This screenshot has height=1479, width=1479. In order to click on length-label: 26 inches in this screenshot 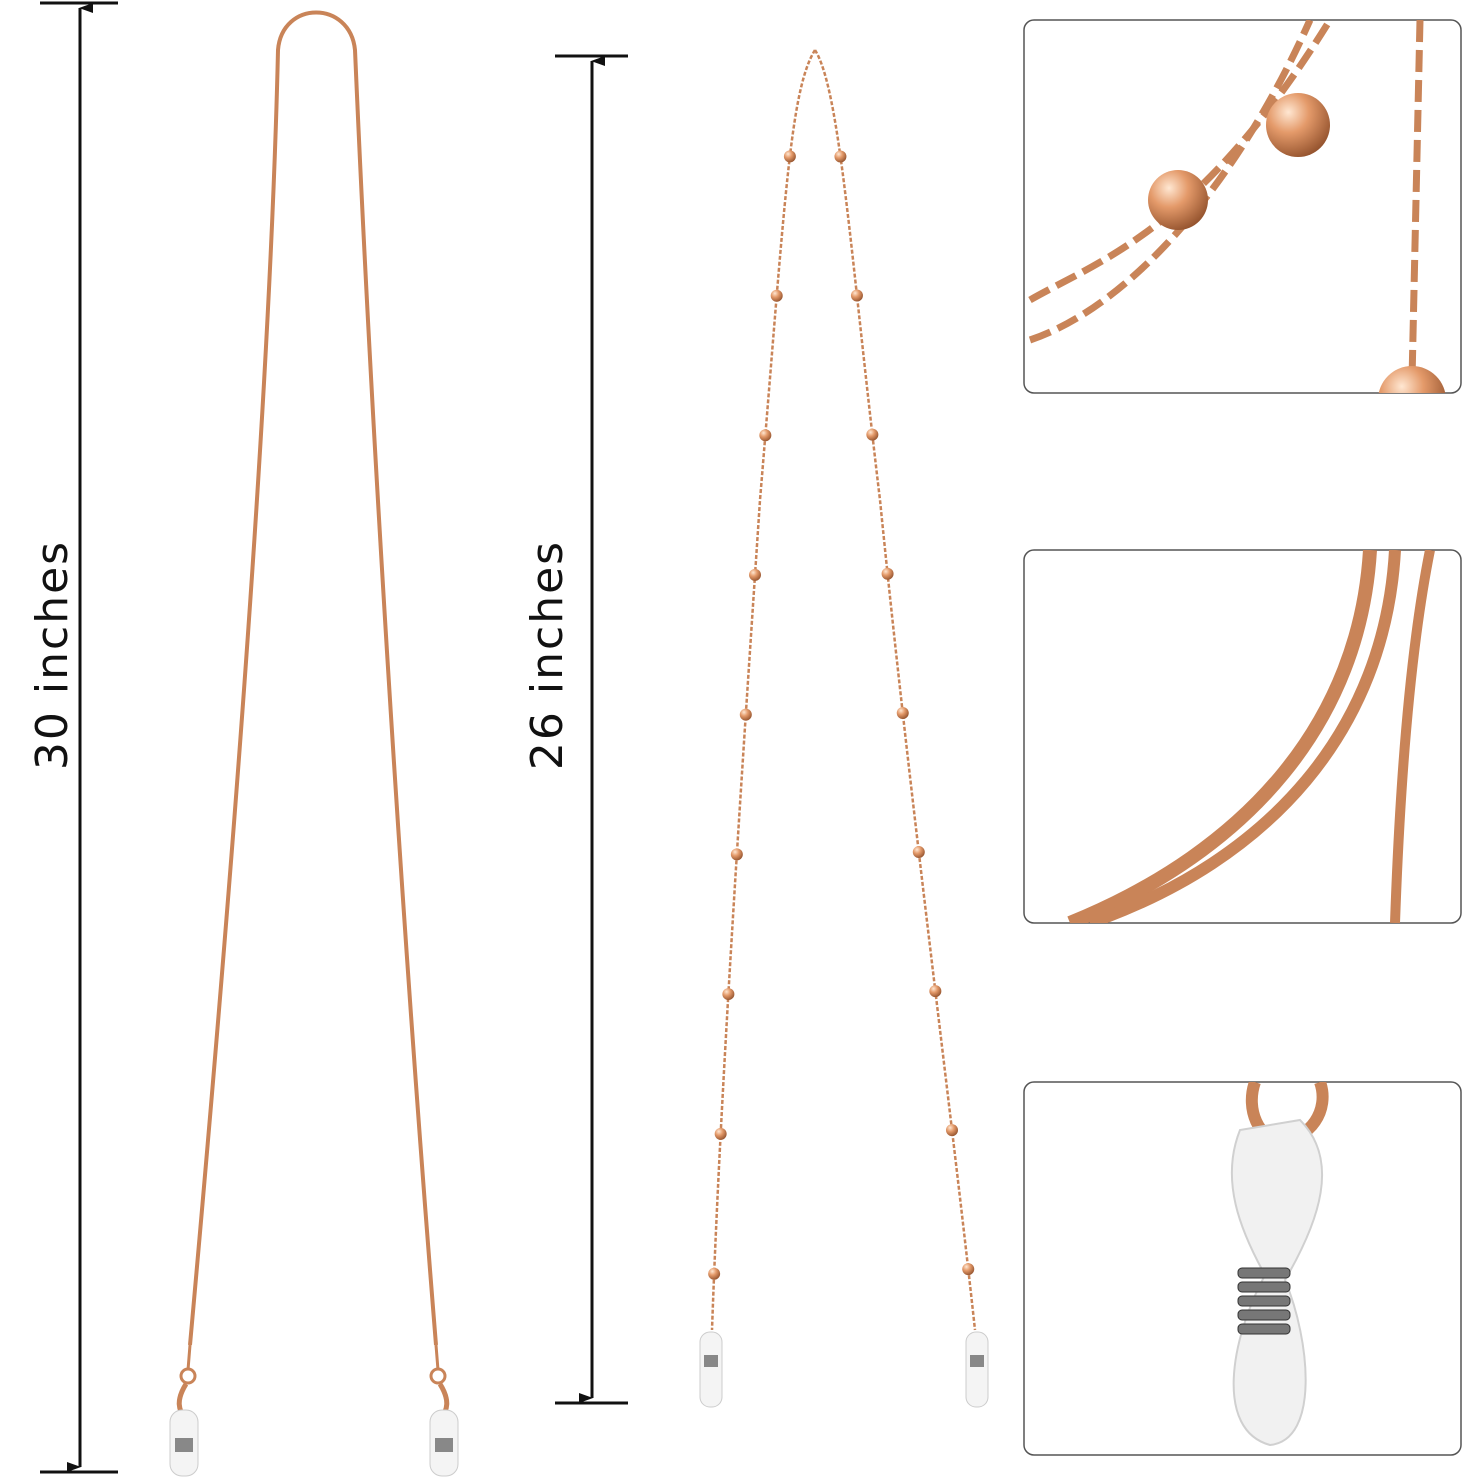, I will do `click(547, 655)`.